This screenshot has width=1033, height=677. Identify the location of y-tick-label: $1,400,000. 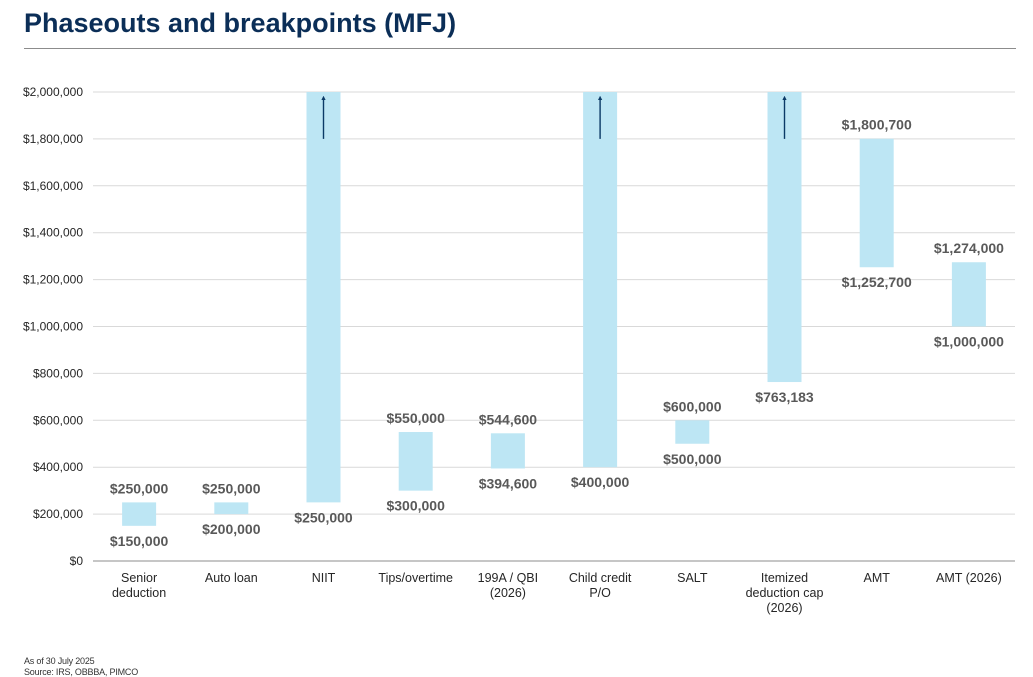
(53, 233).